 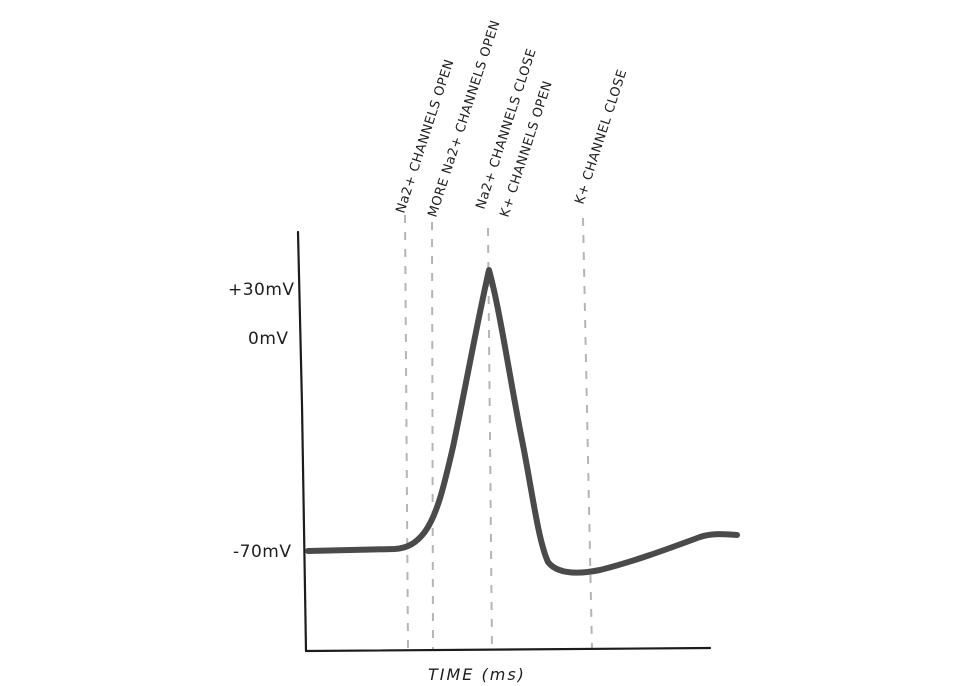 What do you see at coordinates (406, 432) in the screenshot?
I see `guide-na-open` at bounding box center [406, 432].